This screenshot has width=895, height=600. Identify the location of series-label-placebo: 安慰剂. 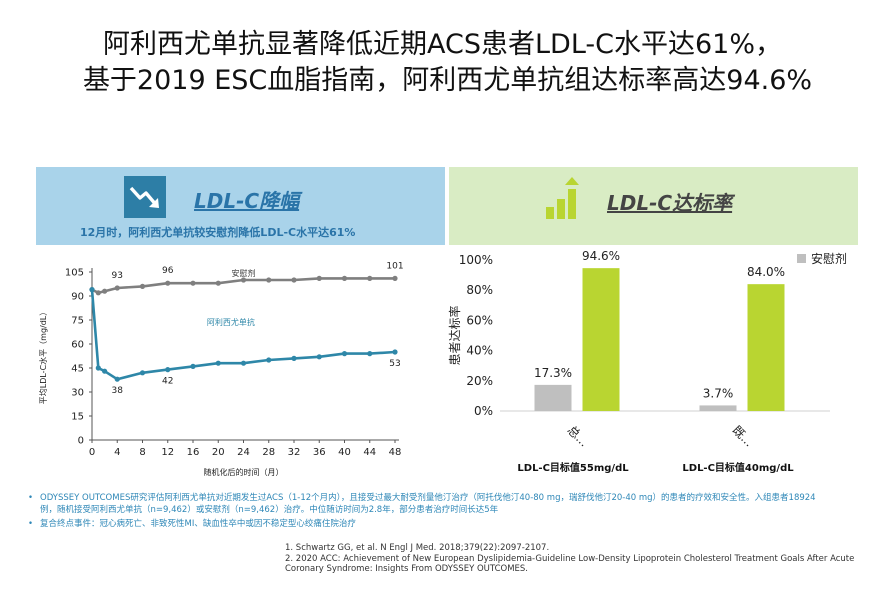
(244, 273).